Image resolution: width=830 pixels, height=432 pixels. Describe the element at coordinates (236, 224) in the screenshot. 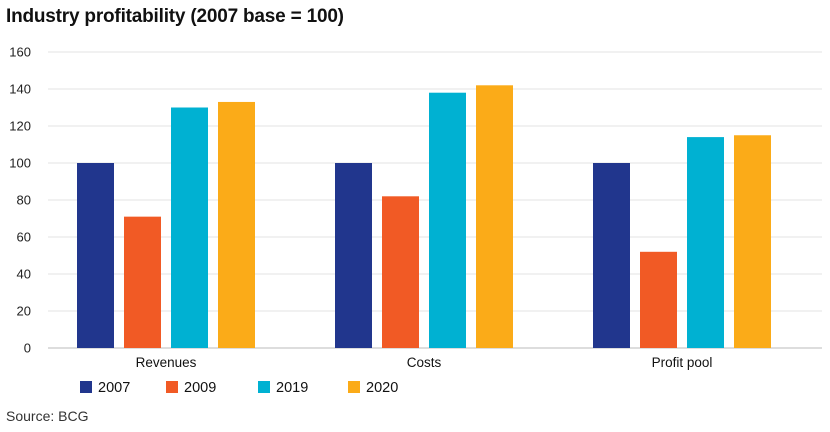

I see `bar-revenues-2020` at that location.